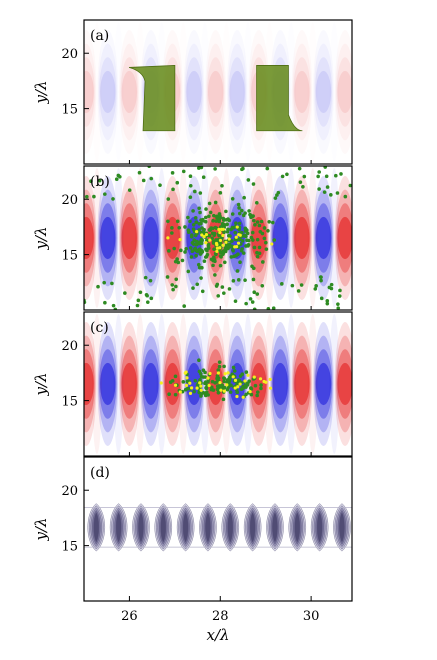 The image size is (437, 660). I want to click on panel-b-label: (b), so click(100, 182).